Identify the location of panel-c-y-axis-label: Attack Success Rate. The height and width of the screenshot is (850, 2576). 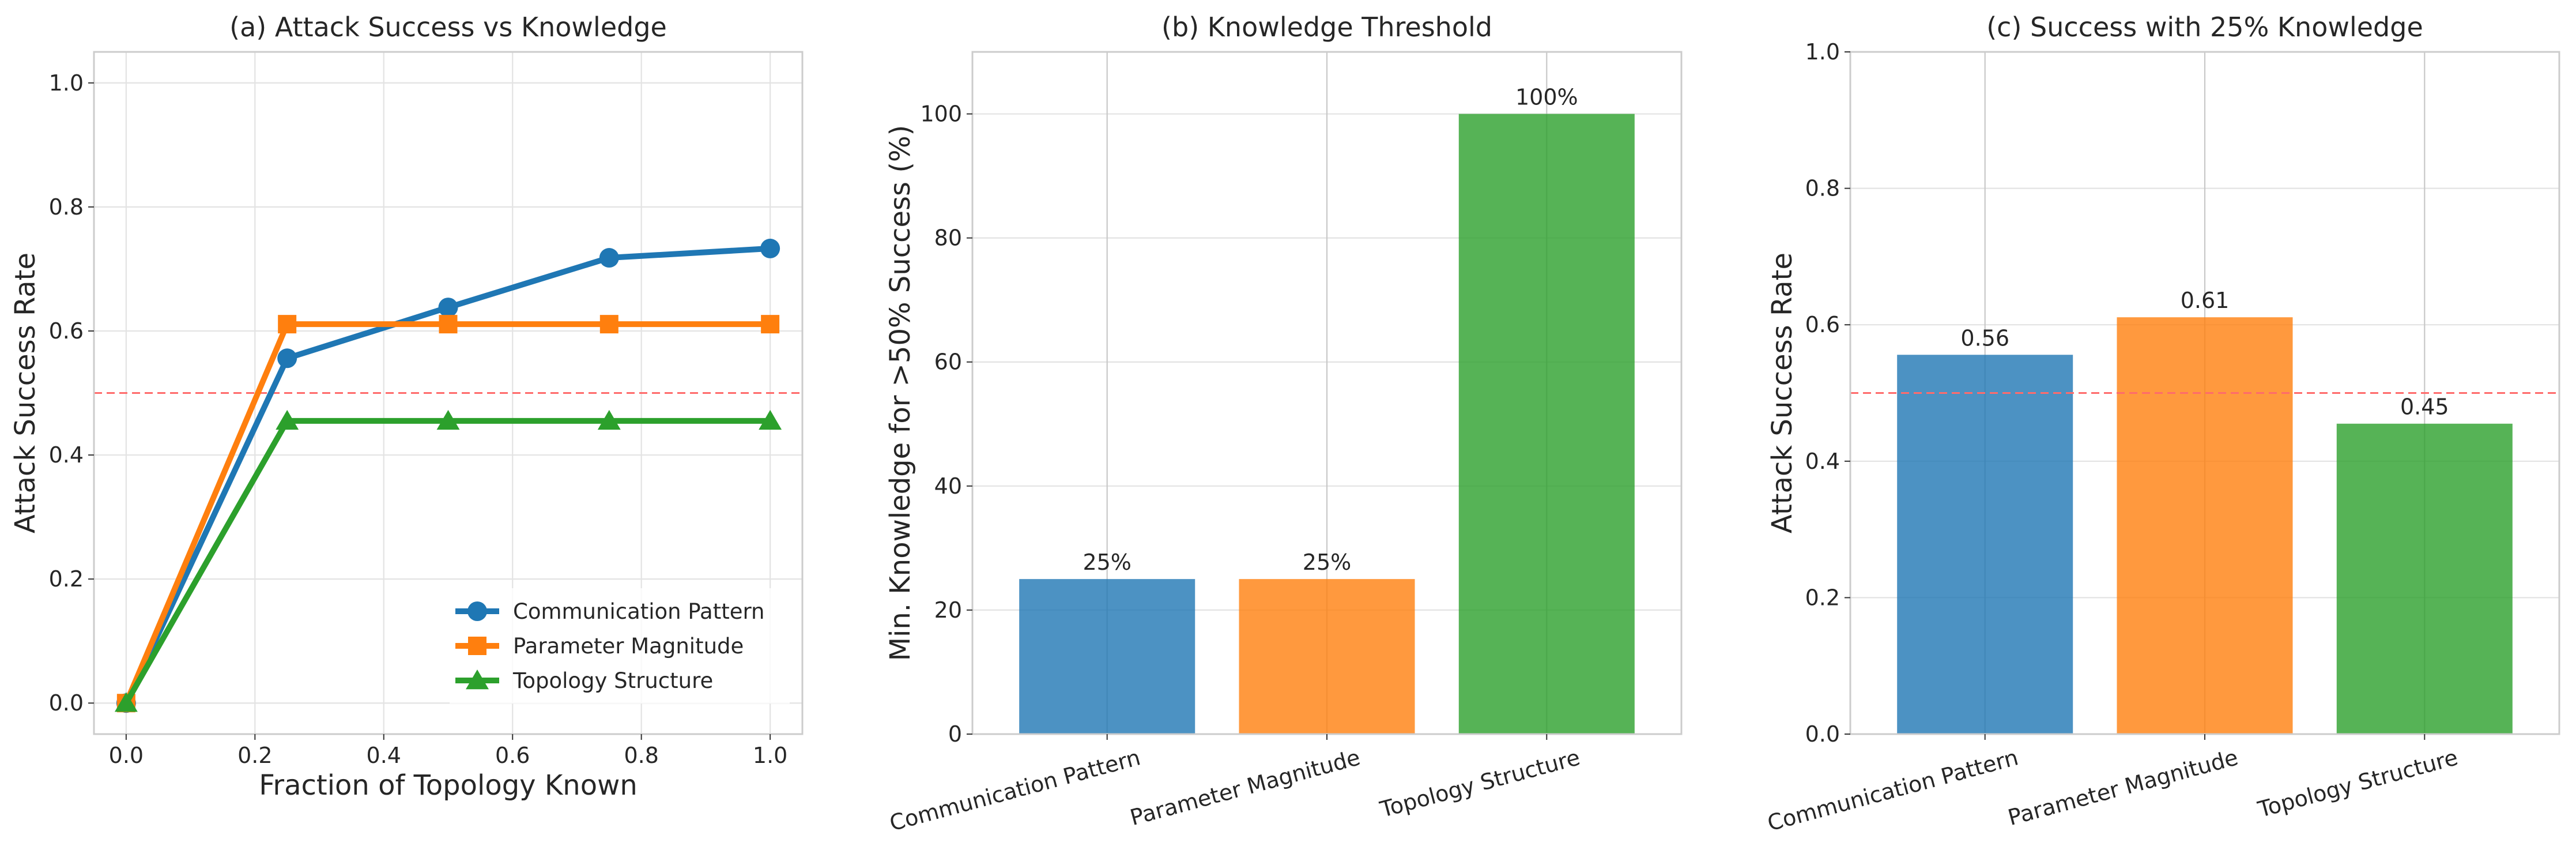
(1782, 393).